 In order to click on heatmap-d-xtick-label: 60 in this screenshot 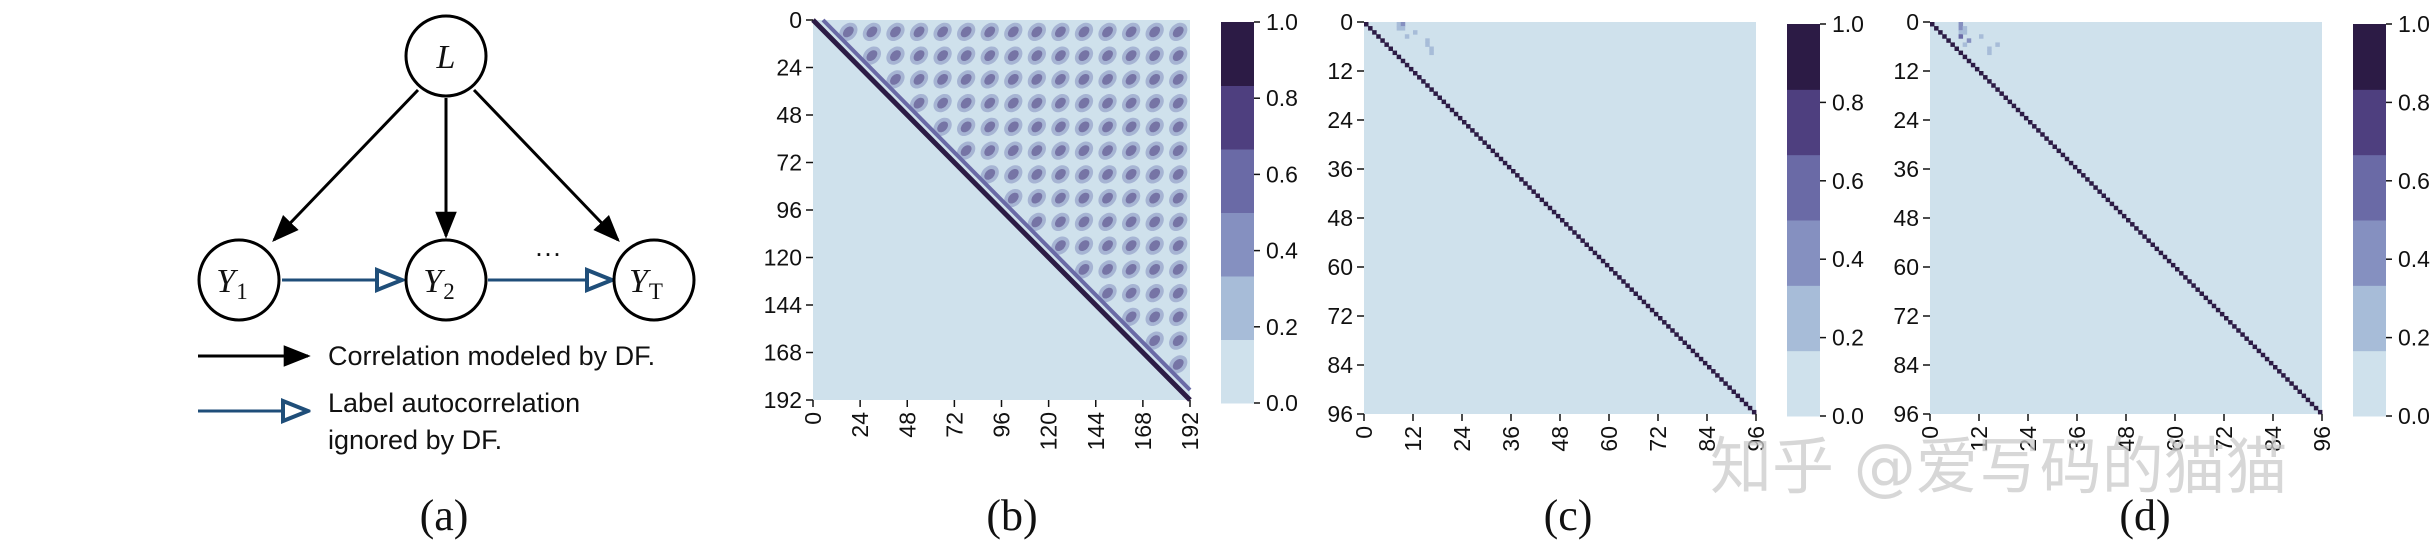, I will do `click(2175, 439)`.